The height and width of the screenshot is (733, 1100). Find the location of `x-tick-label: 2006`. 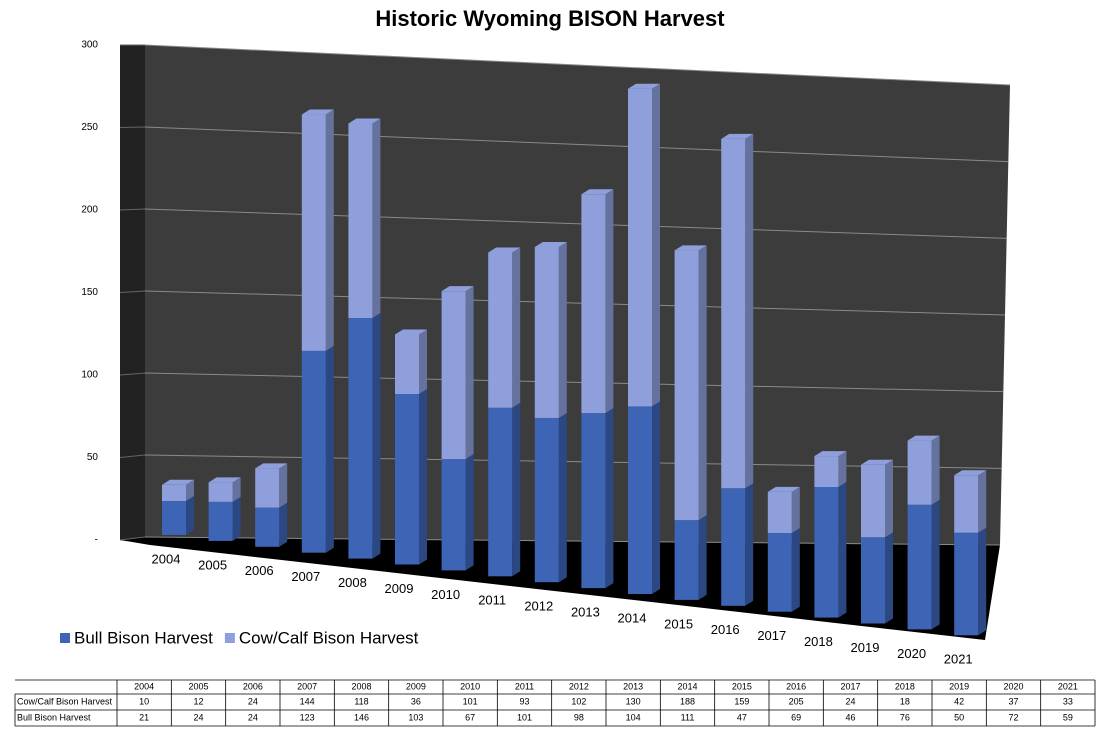

x-tick-label: 2006 is located at coordinates (259, 570).